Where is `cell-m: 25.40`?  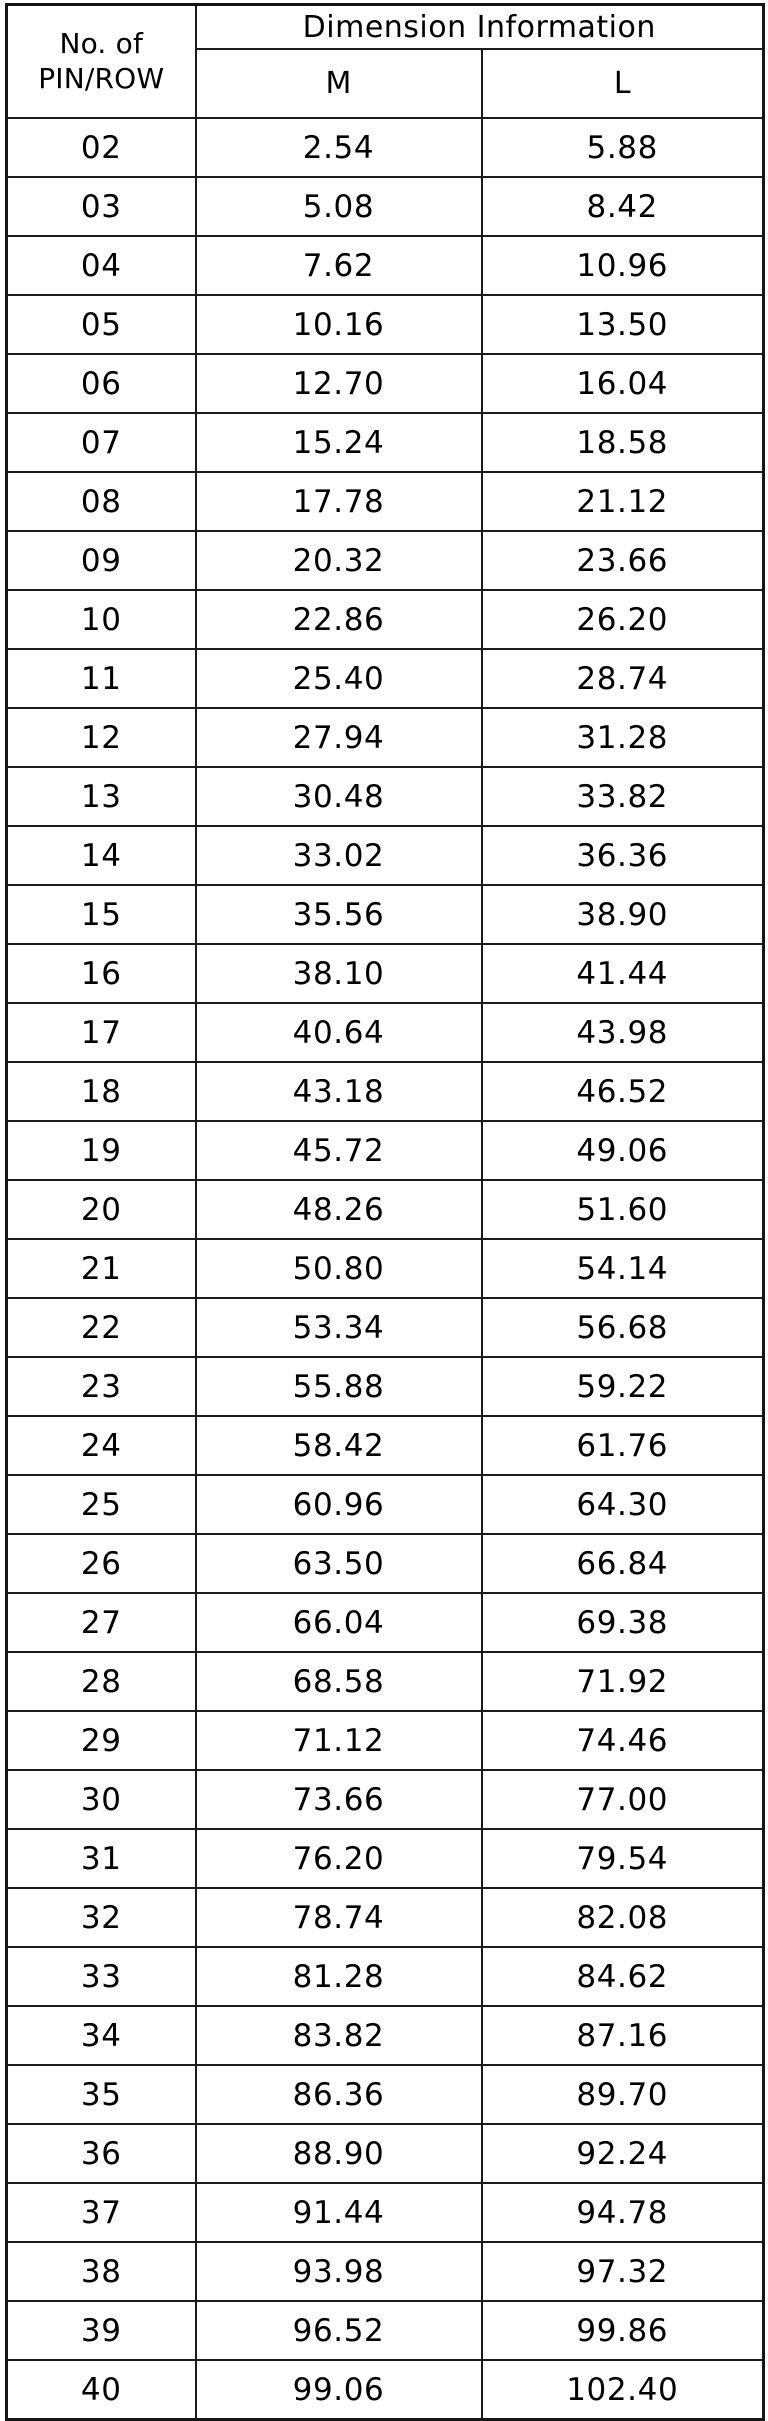 cell-m: 25.40 is located at coordinates (338, 678).